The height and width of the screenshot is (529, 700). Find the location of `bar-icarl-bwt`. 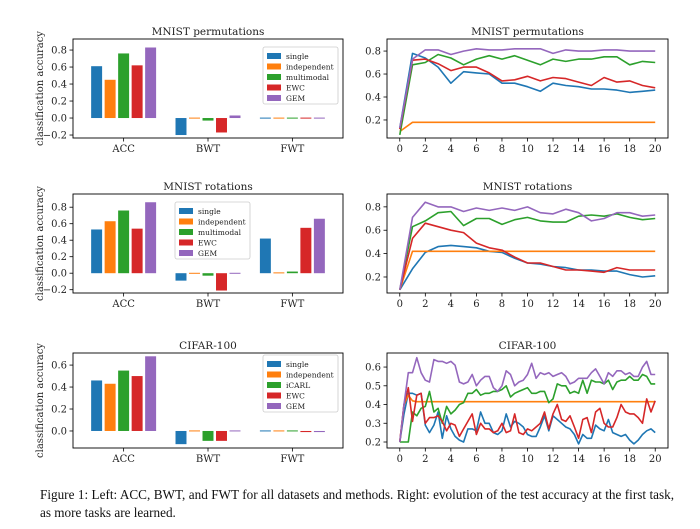

bar-icarl-bwt is located at coordinates (208, 435).